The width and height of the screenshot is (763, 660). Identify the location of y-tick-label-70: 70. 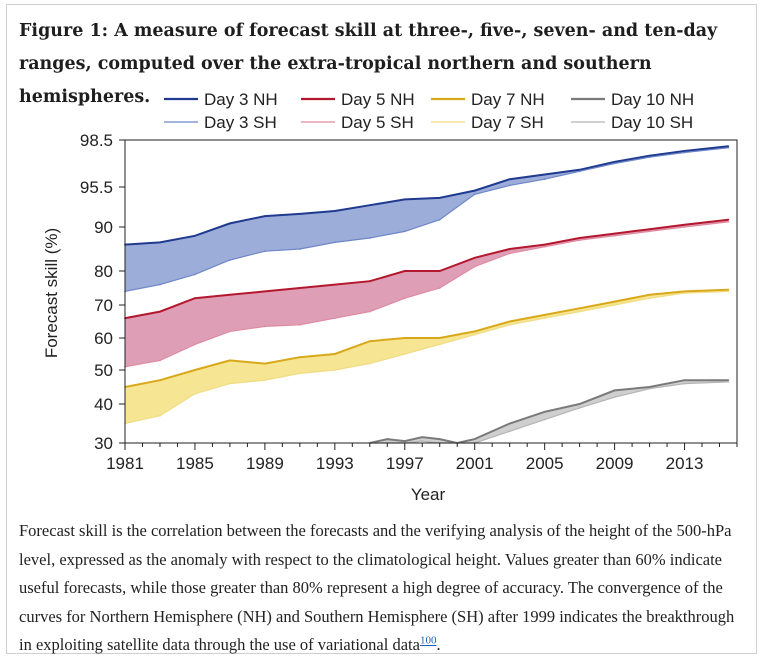
(103, 305).